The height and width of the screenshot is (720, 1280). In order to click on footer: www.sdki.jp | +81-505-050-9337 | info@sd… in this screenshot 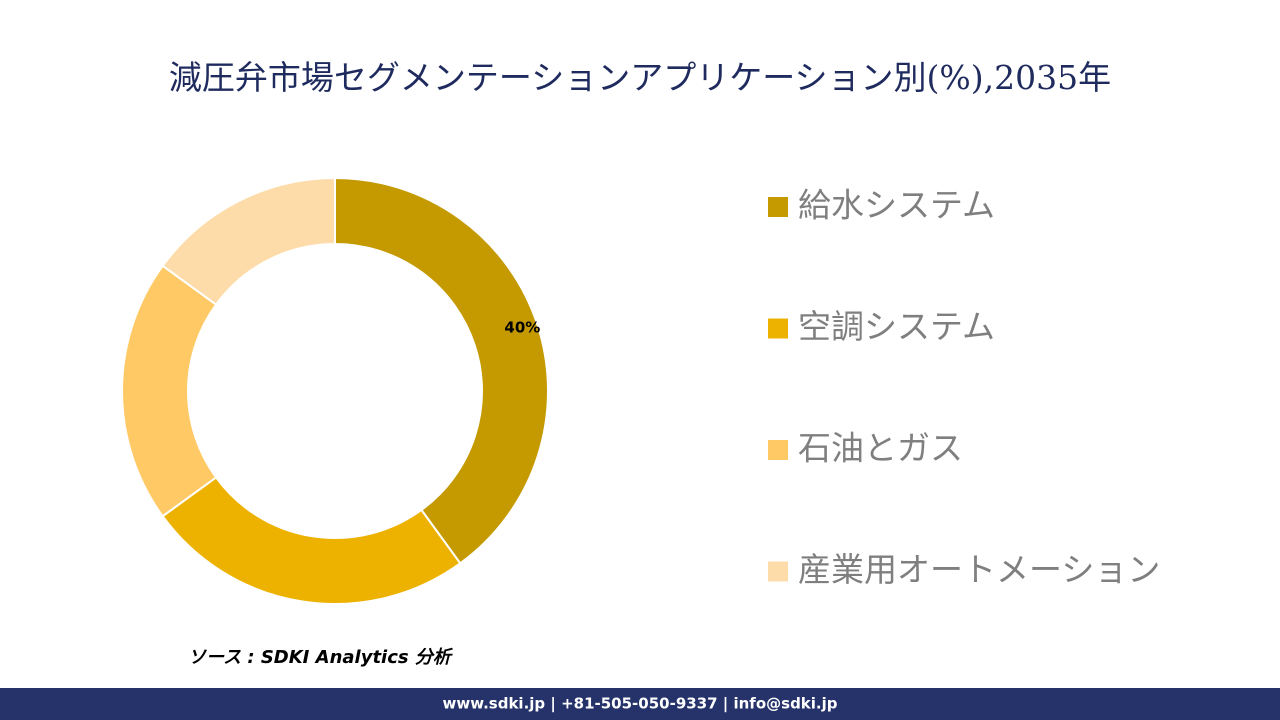, I will do `click(639, 704)`.